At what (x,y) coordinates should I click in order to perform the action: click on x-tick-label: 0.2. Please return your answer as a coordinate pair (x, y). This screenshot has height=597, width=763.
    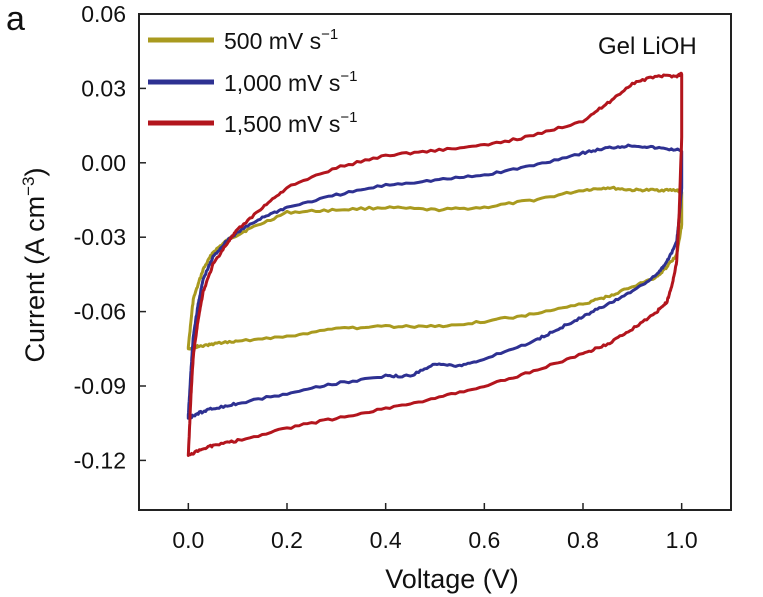
    Looking at the image, I should click on (287, 540).